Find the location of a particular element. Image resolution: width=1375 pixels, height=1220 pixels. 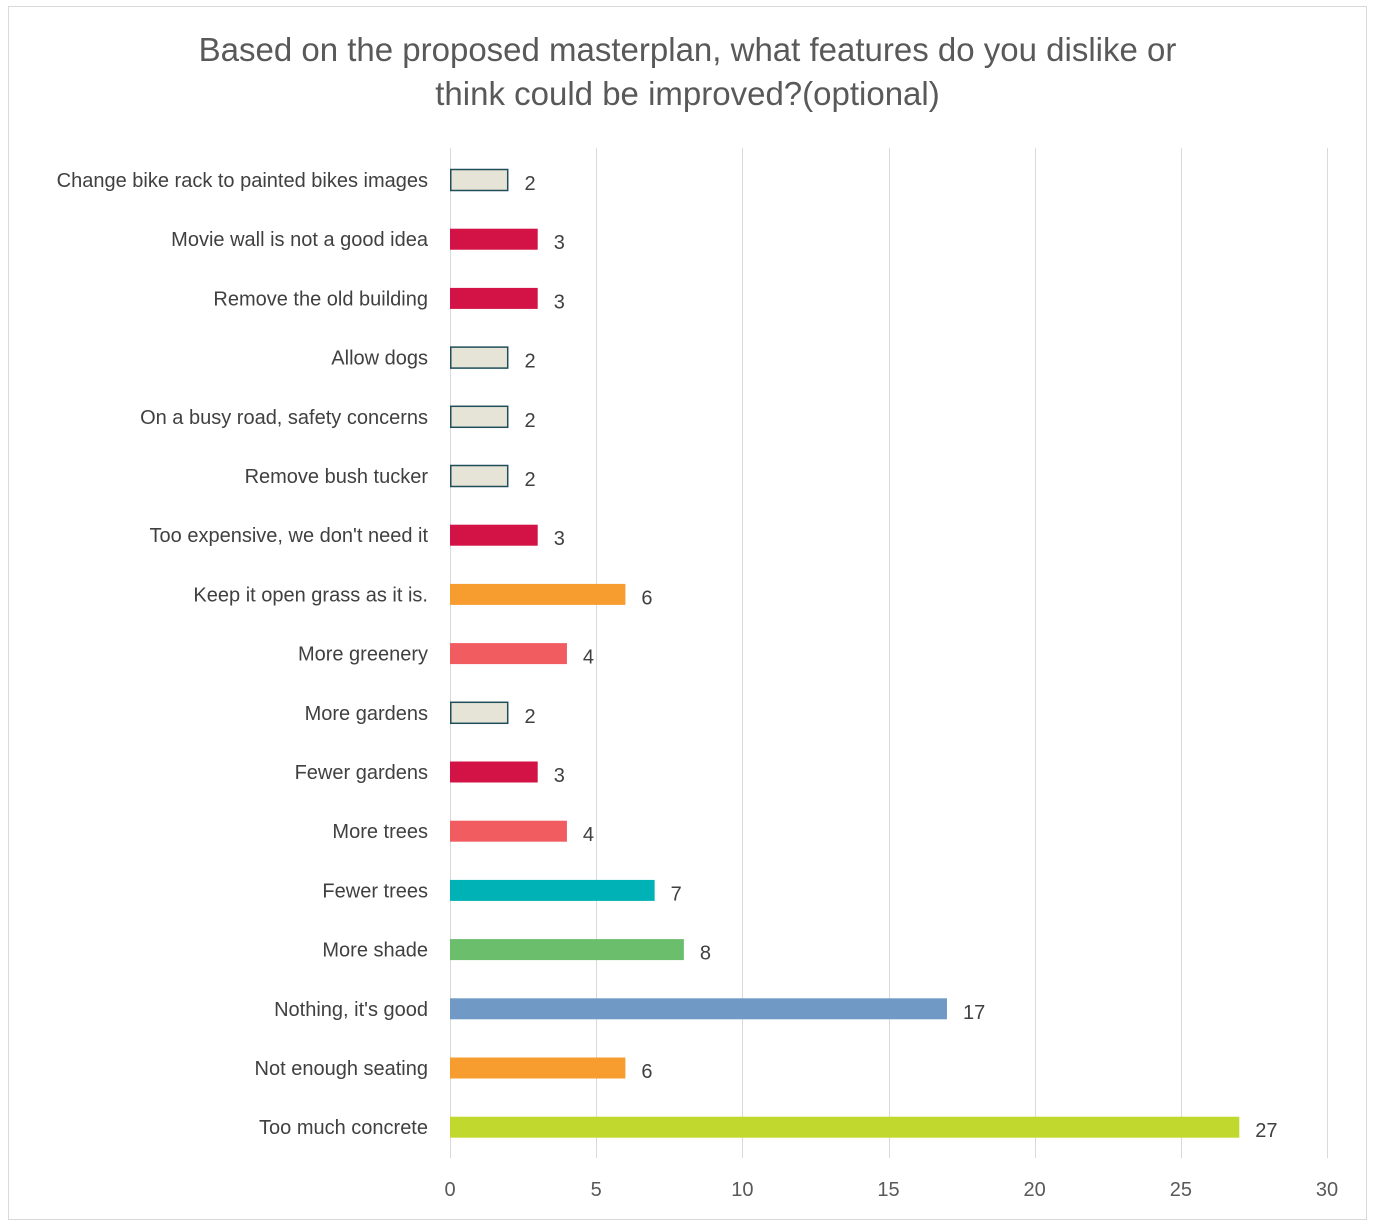

data-label: 7 is located at coordinates (676, 894).